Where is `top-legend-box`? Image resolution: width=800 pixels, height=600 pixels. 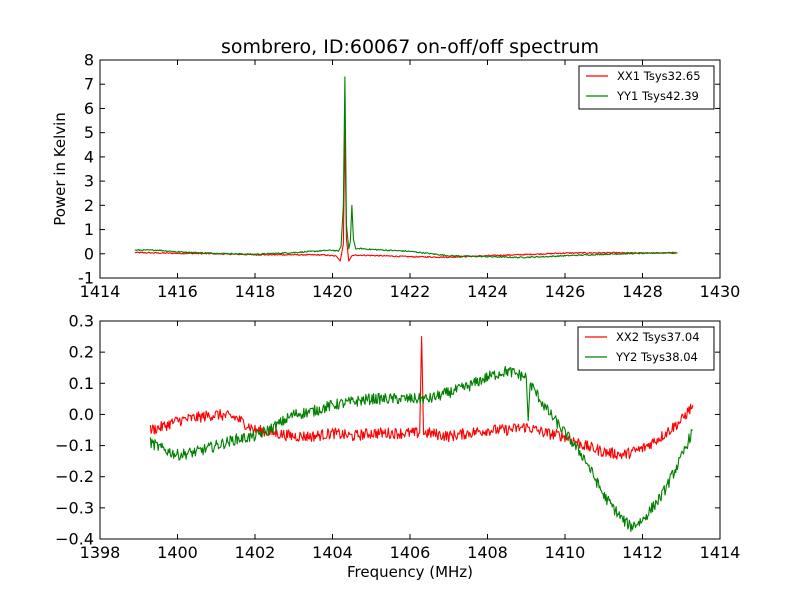 top-legend-box is located at coordinates (646, 87).